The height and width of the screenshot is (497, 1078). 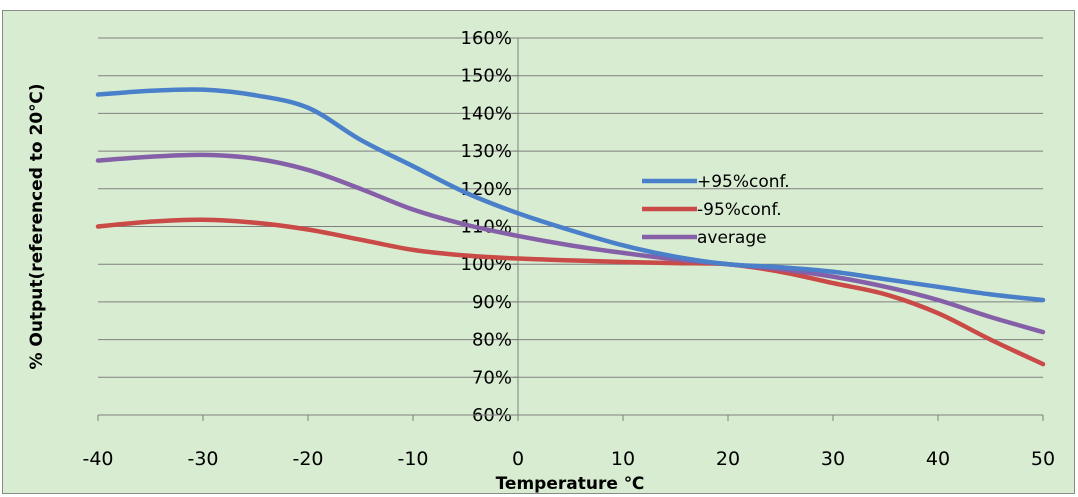 I want to click on legend-label-95-conf: -95%conf., so click(x=739, y=210).